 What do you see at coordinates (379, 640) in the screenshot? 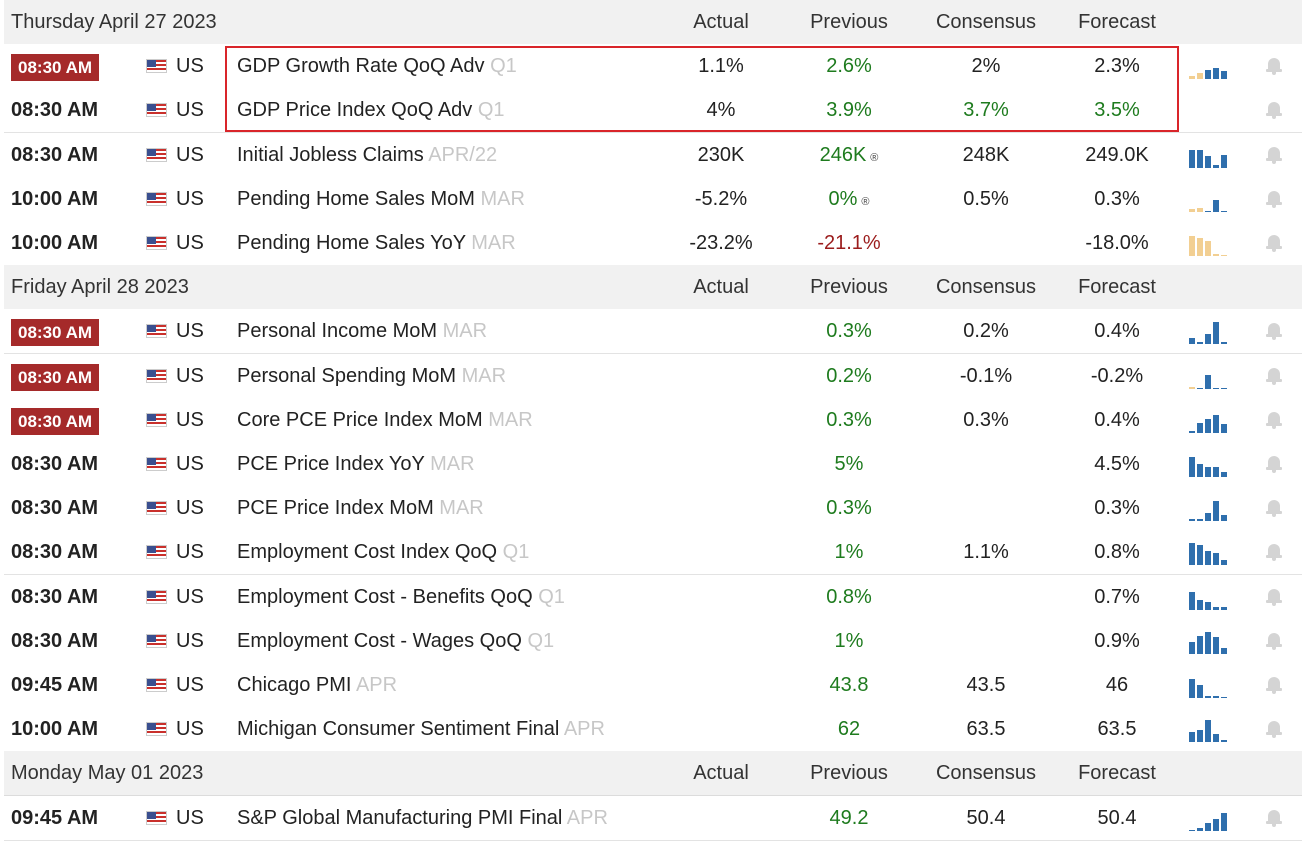
I see `event-name-link: Employment Cost - Wages QoQ` at bounding box center [379, 640].